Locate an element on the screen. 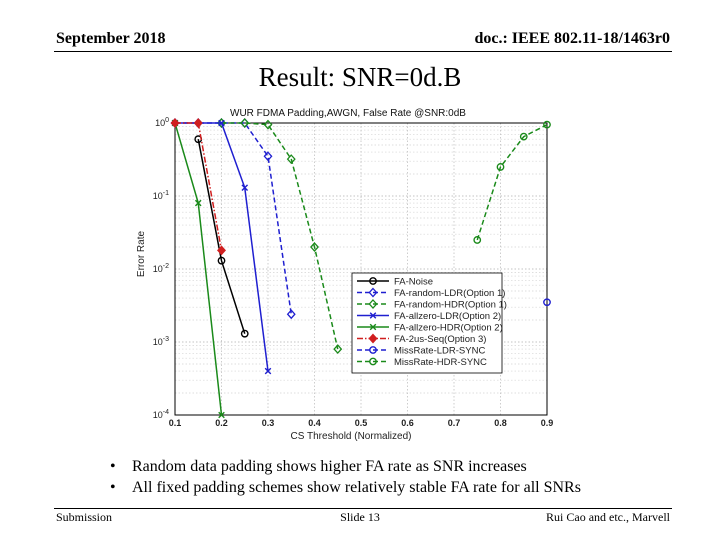 The width and height of the screenshot is (720, 540). header-right: doc.: IEEE 802.11-18/1463r0 is located at coordinates (572, 38).